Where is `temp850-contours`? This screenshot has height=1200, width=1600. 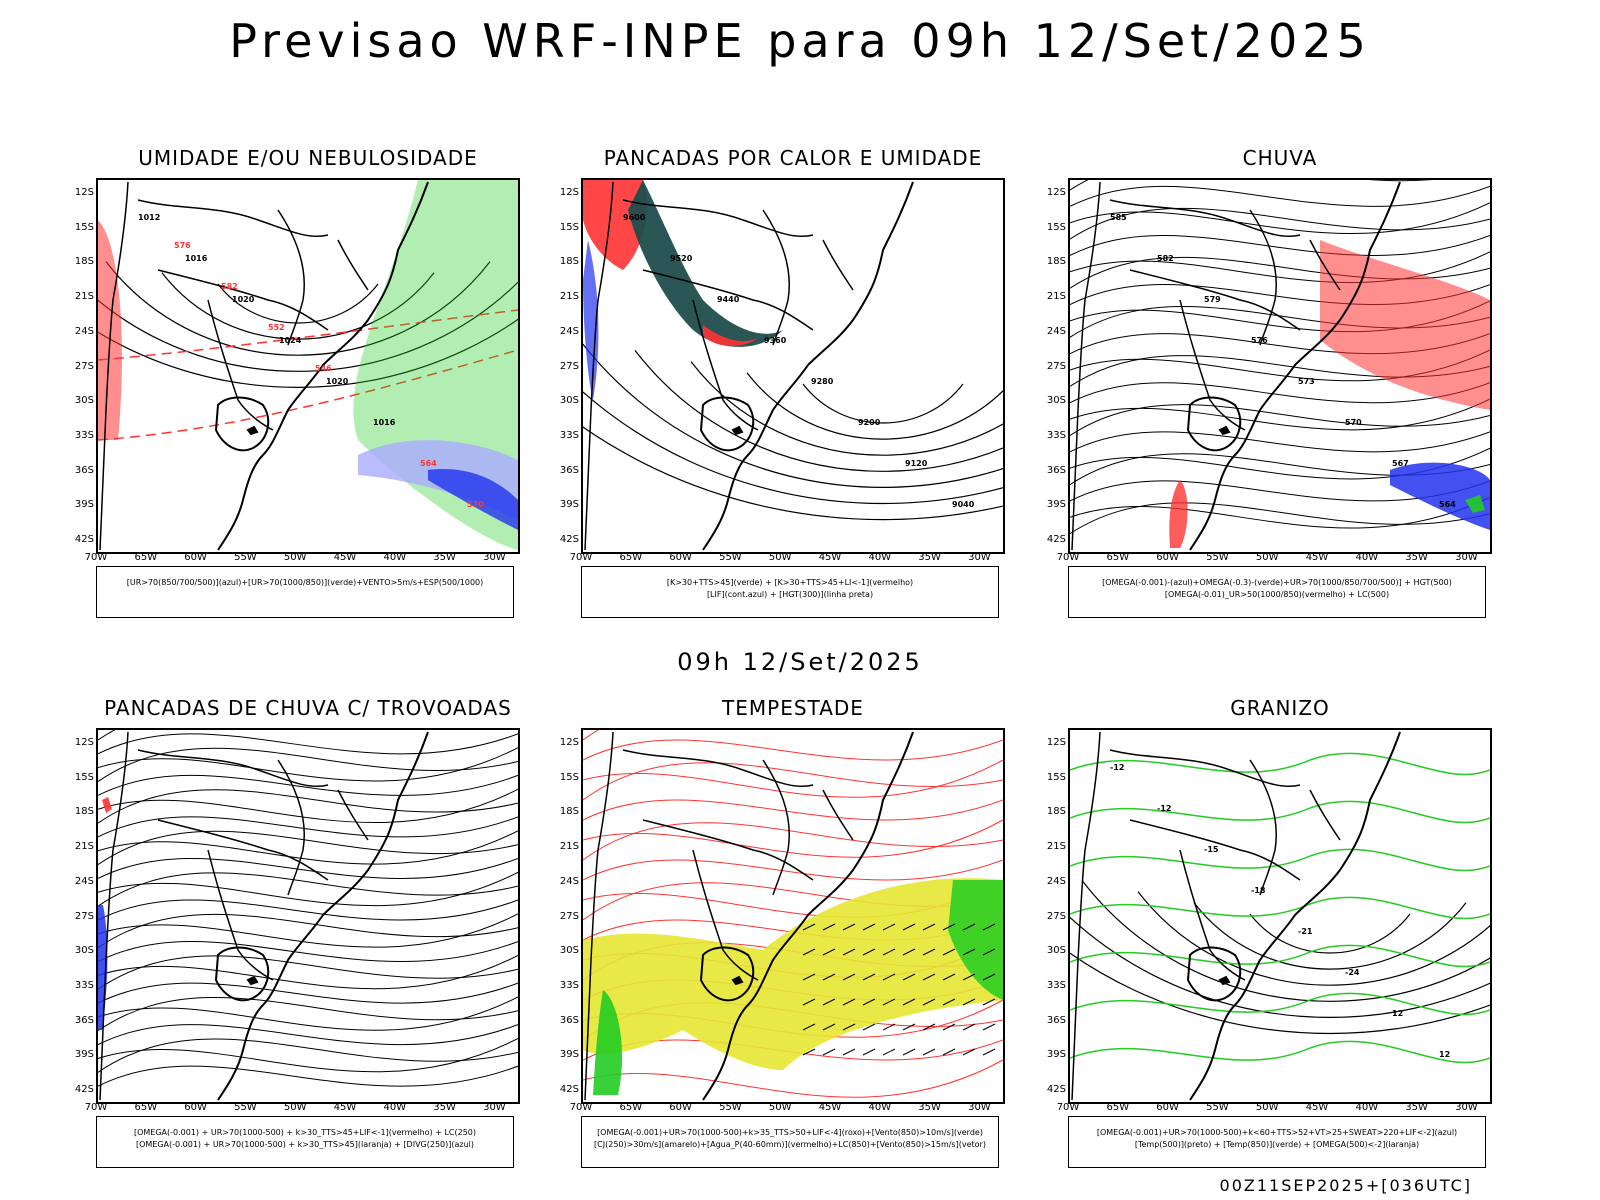
temp850-contours is located at coordinates (1280, 908).